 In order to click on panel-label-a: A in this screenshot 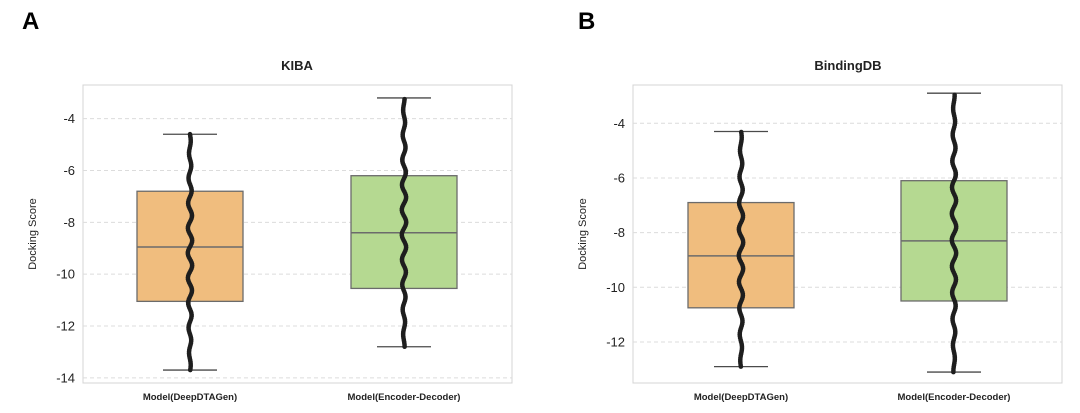, I will do `click(30, 21)`.